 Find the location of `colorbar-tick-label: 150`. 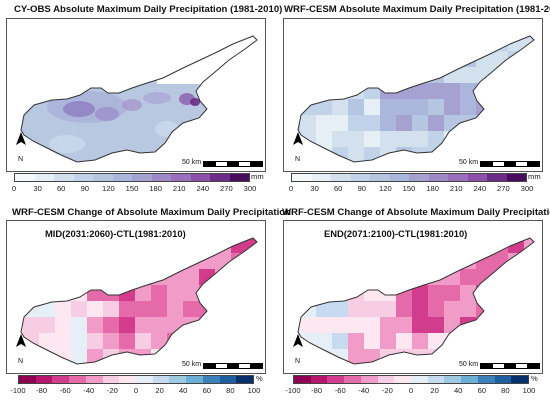

colorbar-tick-label: 150 is located at coordinates (409, 188).